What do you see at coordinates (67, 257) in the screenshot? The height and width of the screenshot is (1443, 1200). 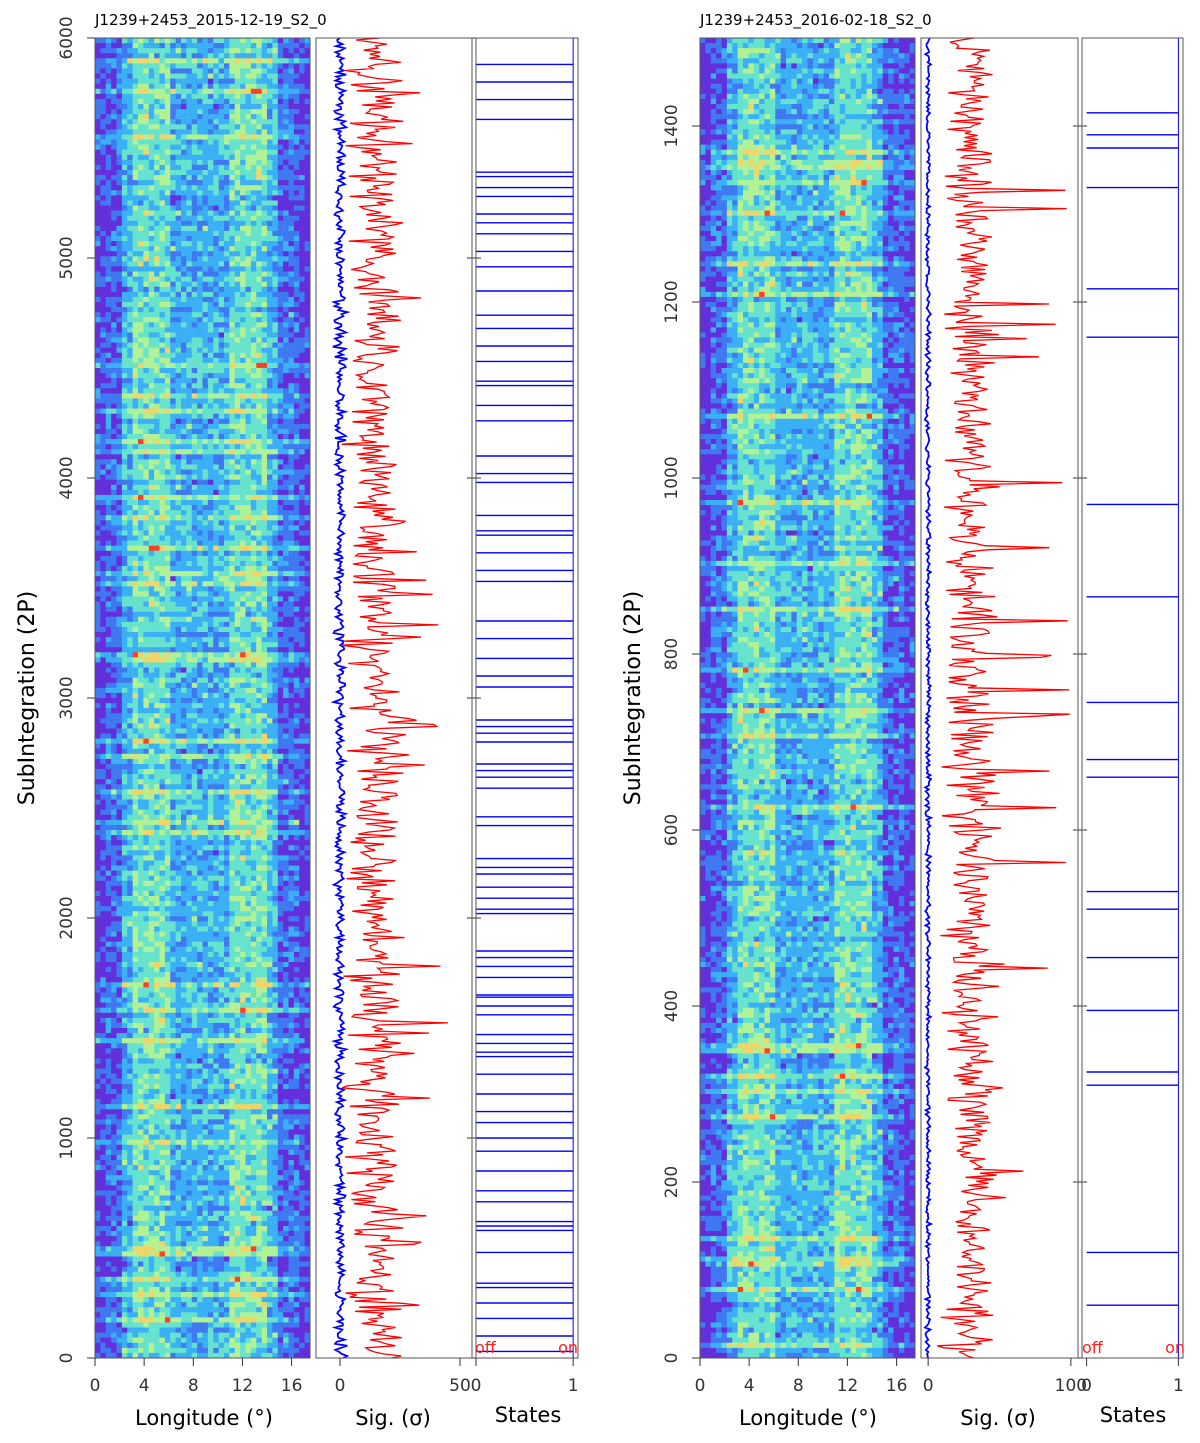 I see `y-tick-label: 5000` at bounding box center [67, 257].